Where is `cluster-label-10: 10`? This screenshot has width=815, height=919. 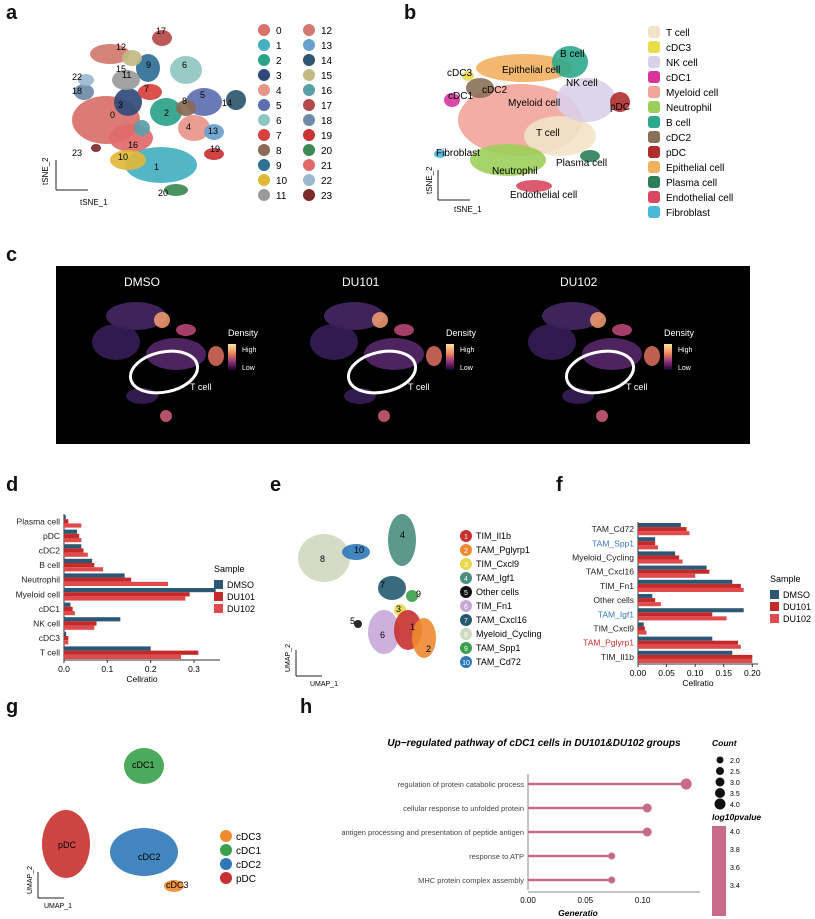 cluster-label-10: 10 is located at coordinates (123, 157).